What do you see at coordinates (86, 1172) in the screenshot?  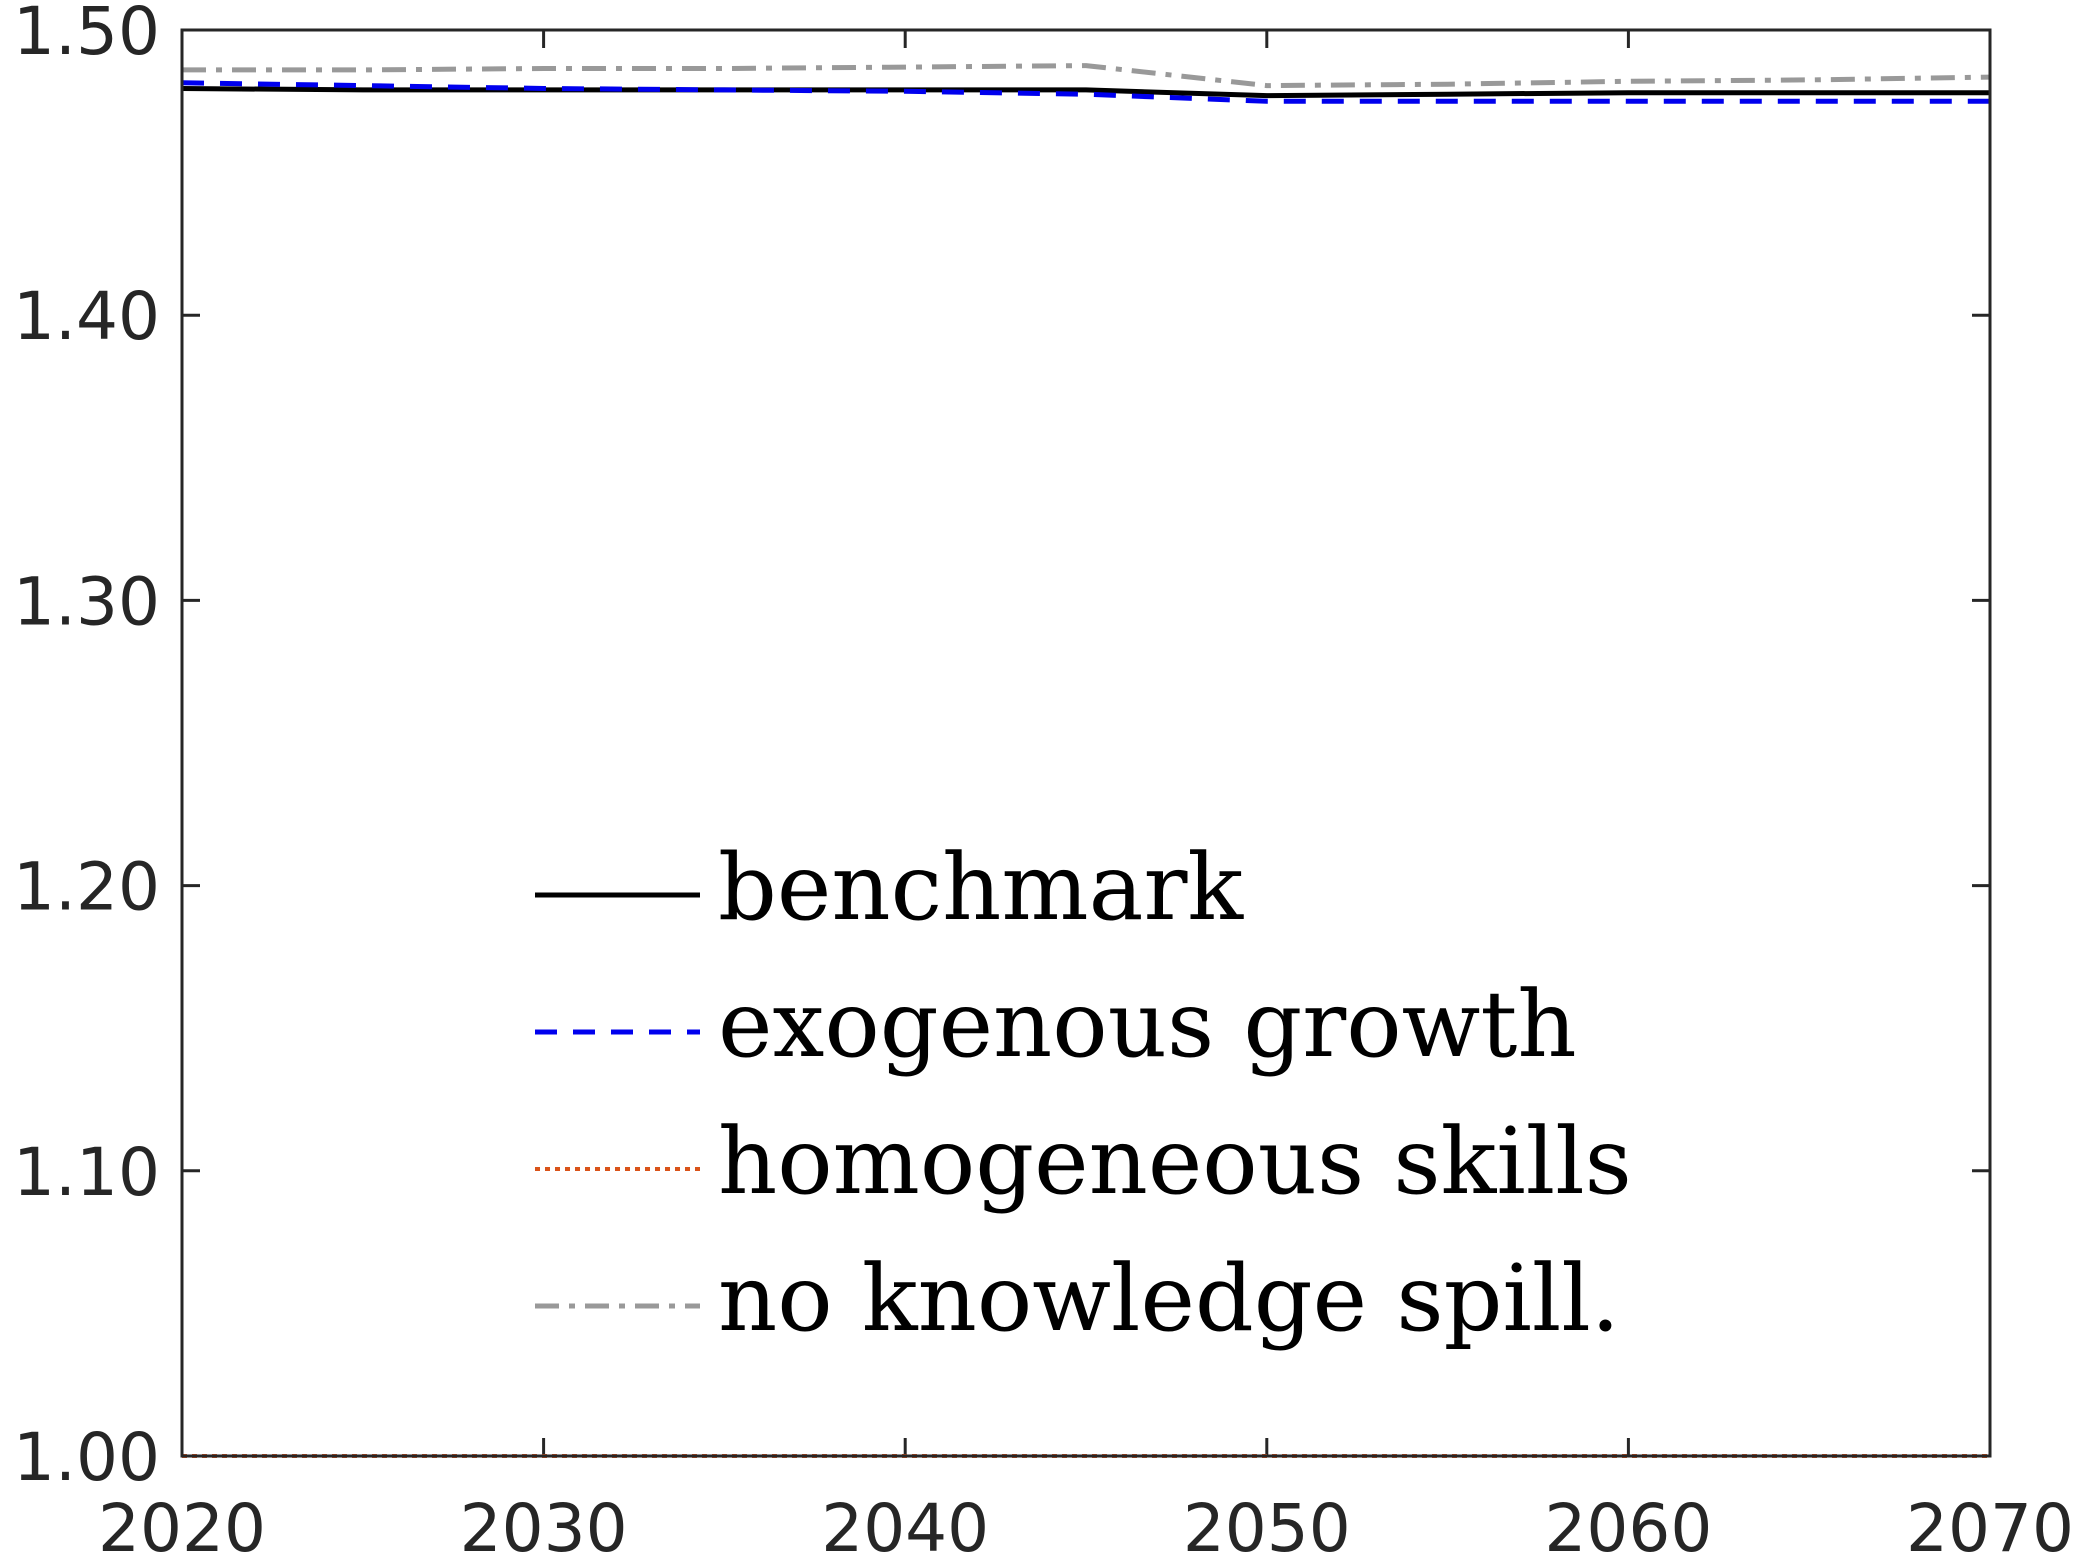 I see `y-tick-label: 1.10` at bounding box center [86, 1172].